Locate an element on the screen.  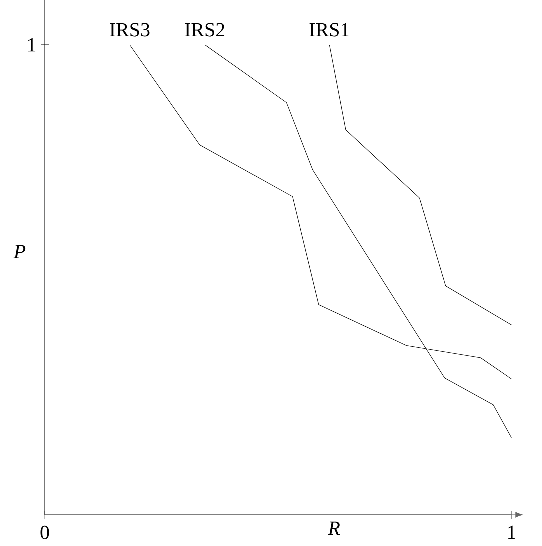
series-label: IRS1 is located at coordinates (330, 30).